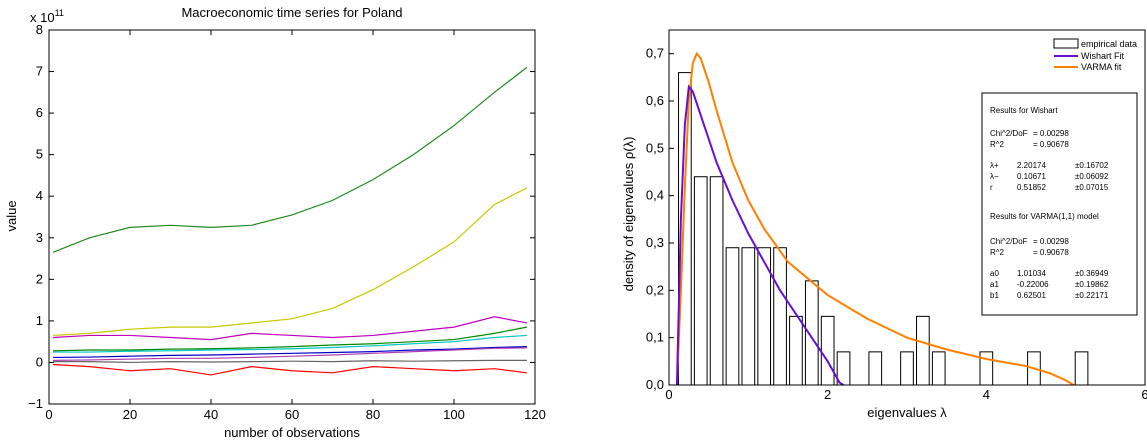 Image resolution: width=1147 pixels, height=441 pixels. I want to click on left-x-tick-label: 100, so click(454, 414).